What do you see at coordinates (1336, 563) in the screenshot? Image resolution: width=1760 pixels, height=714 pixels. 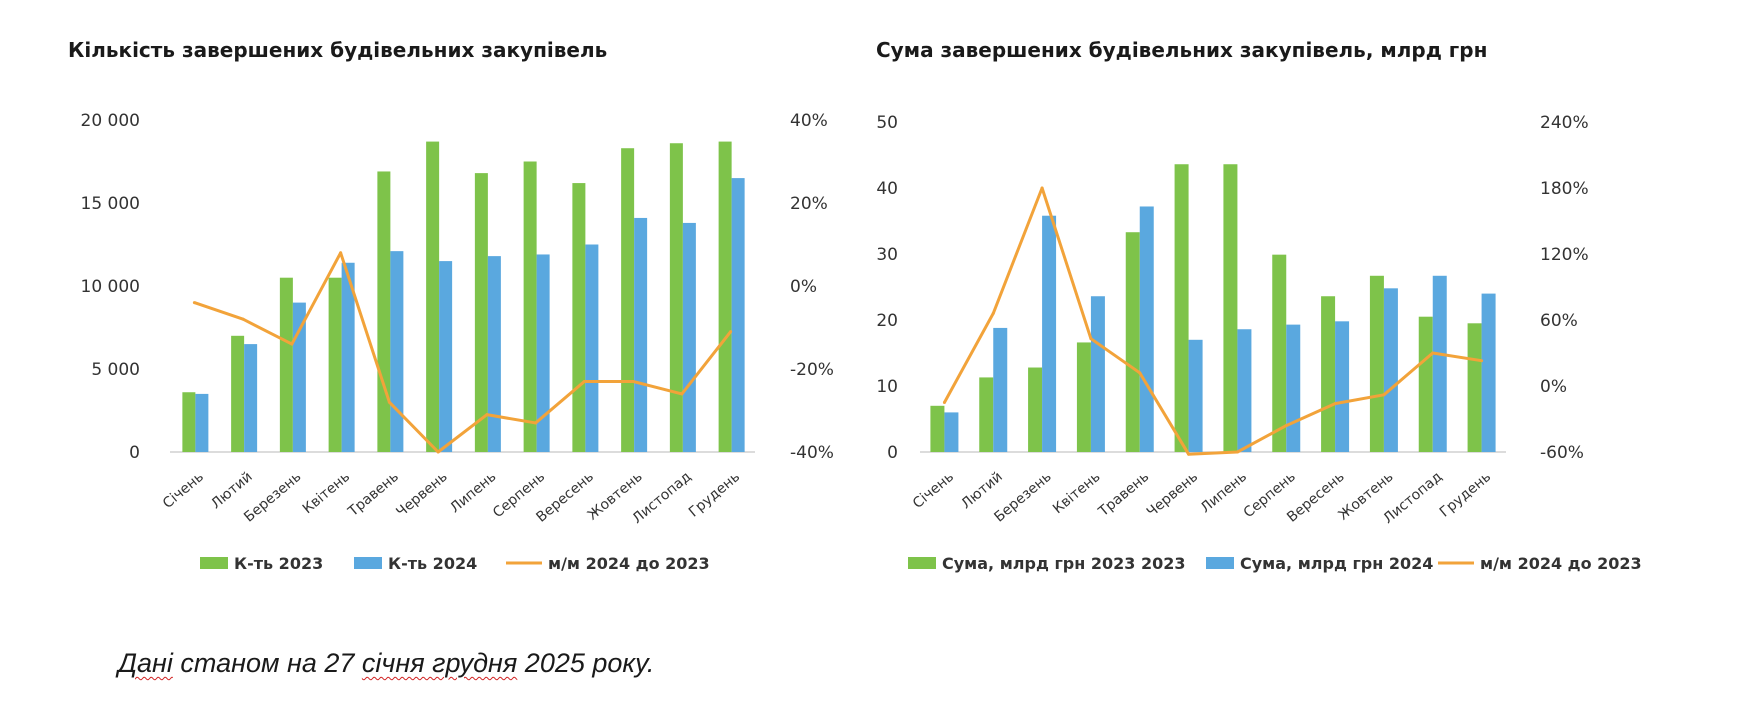 I see `legend-label: Сума, млрд грн 2024` at bounding box center [1336, 563].